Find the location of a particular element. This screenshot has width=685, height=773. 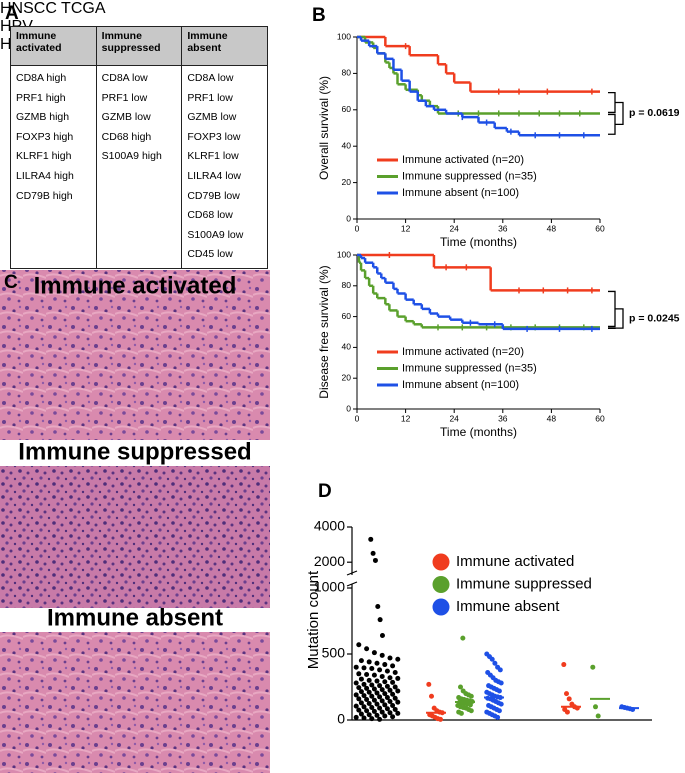

gene-entry: S100A9 low is located at coordinates (215, 234).